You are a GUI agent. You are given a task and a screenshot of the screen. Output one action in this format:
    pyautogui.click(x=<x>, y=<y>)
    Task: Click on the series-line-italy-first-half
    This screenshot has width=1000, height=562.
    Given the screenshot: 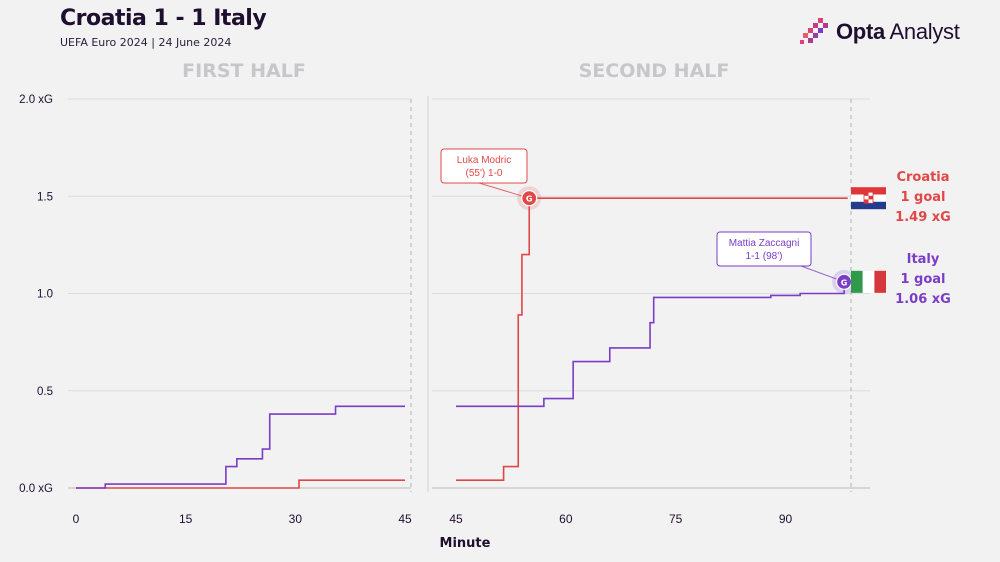 What is the action you would take?
    pyautogui.click(x=240, y=447)
    